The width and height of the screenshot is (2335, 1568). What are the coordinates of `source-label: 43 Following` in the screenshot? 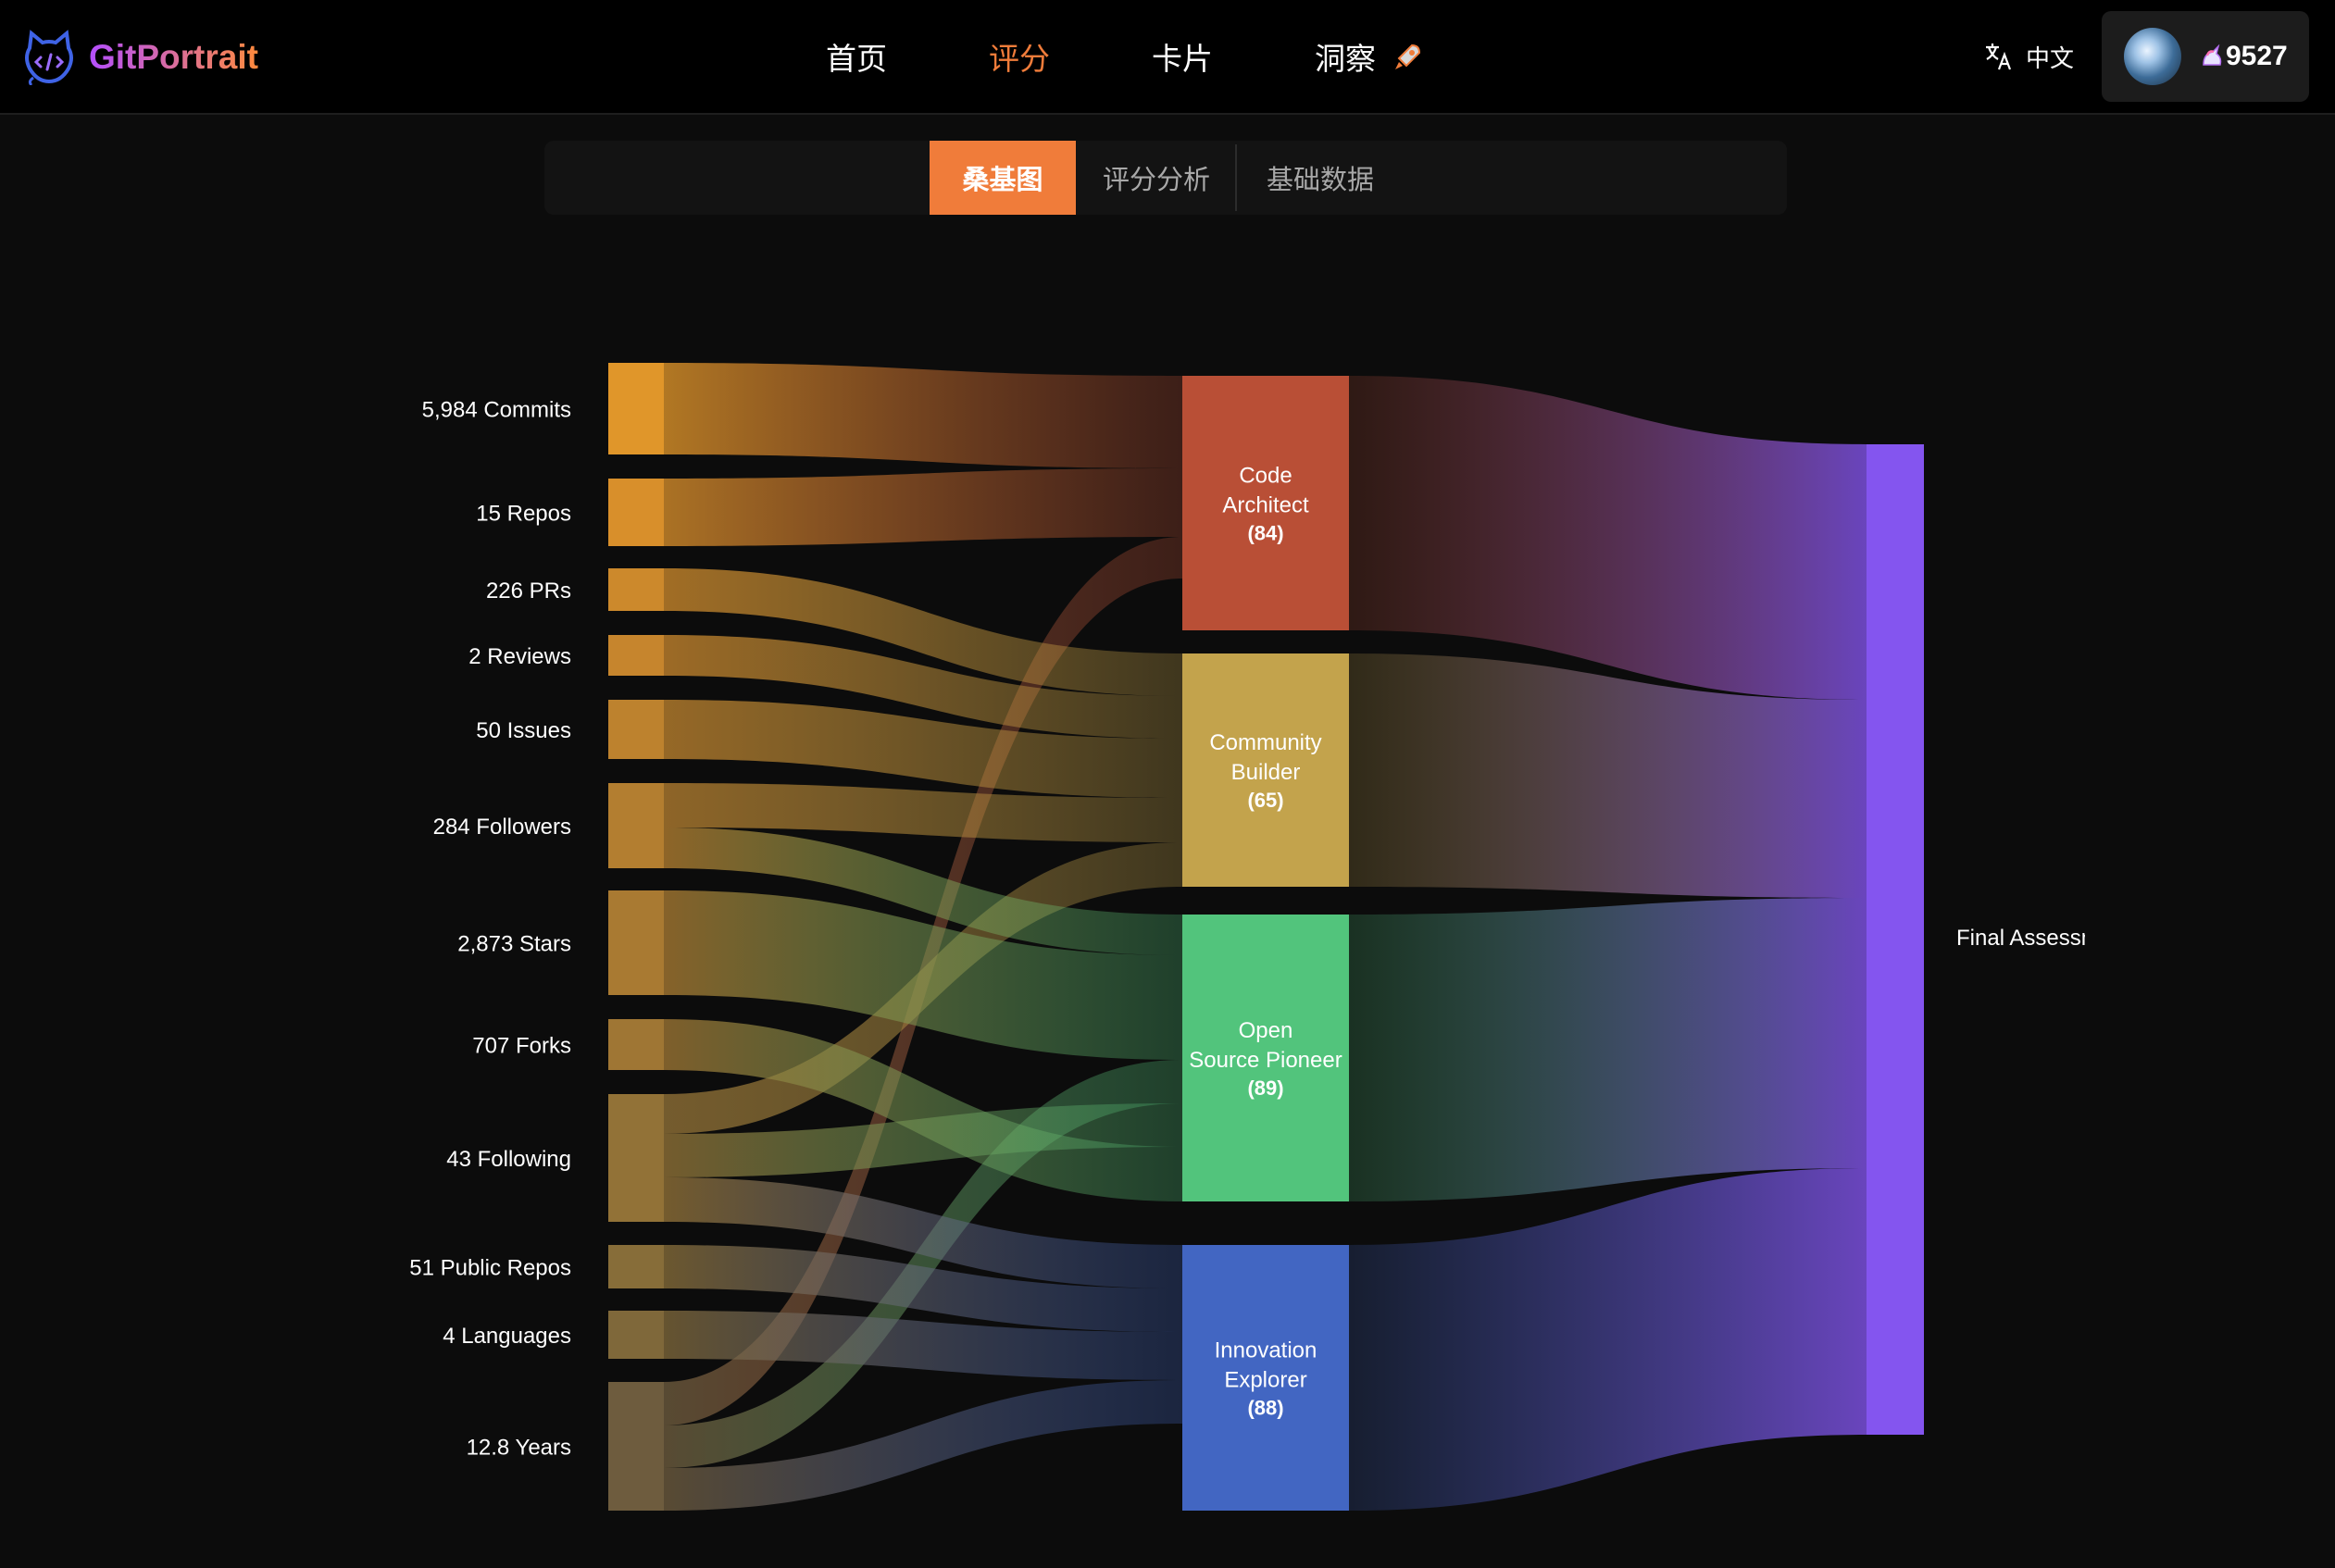 It's located at (508, 1159).